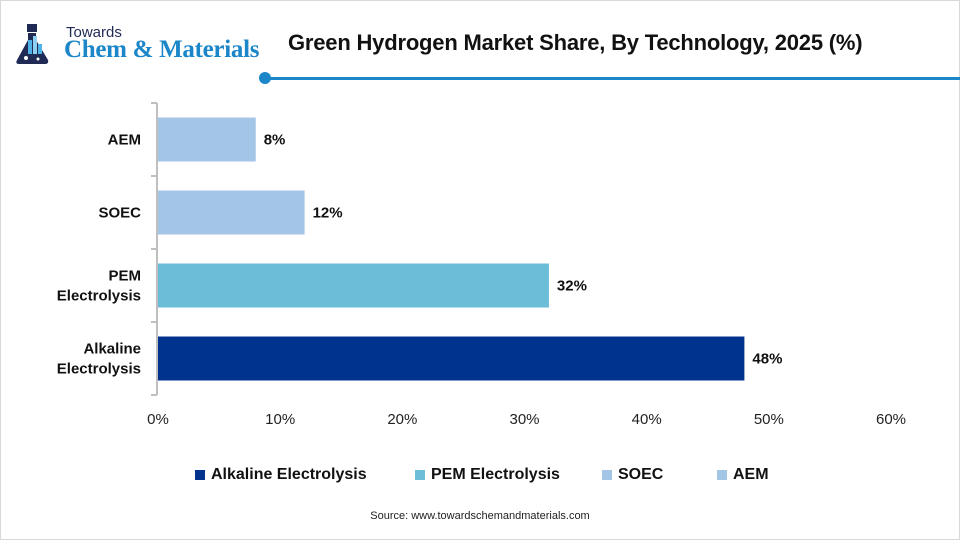  What do you see at coordinates (158, 419) in the screenshot?
I see `x-tick-label: 0%` at bounding box center [158, 419].